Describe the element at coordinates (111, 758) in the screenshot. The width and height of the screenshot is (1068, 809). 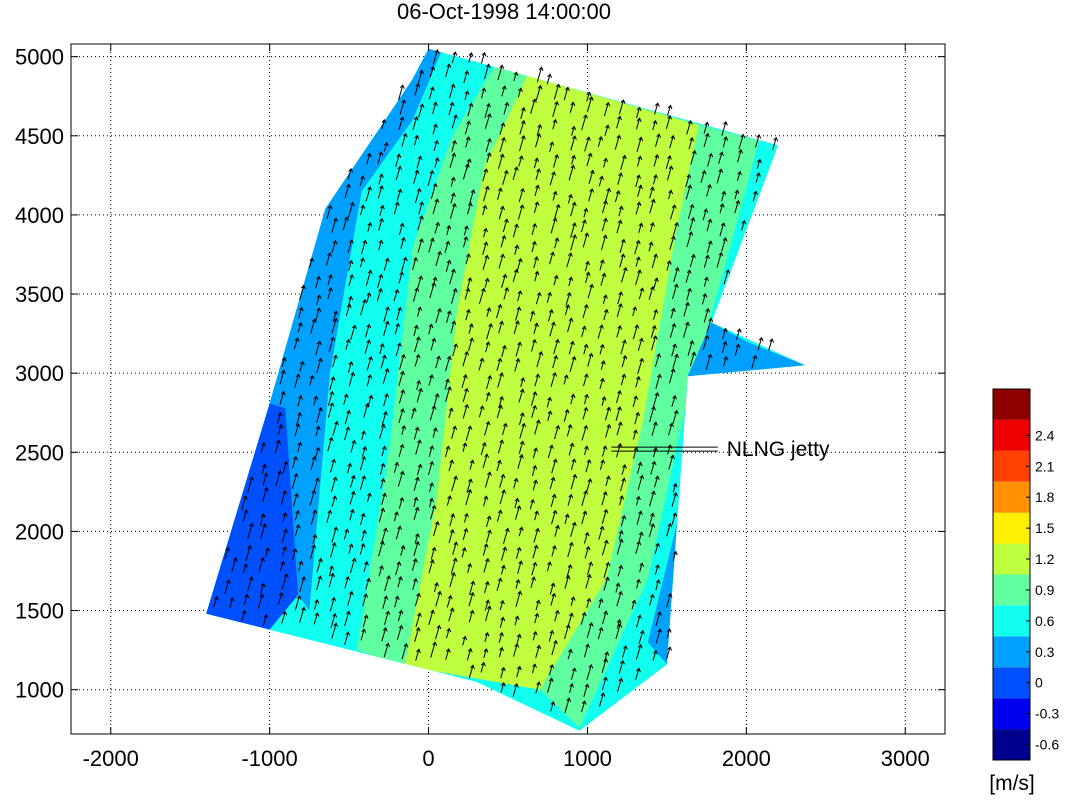
I see `x-tick-label: -2000` at that location.